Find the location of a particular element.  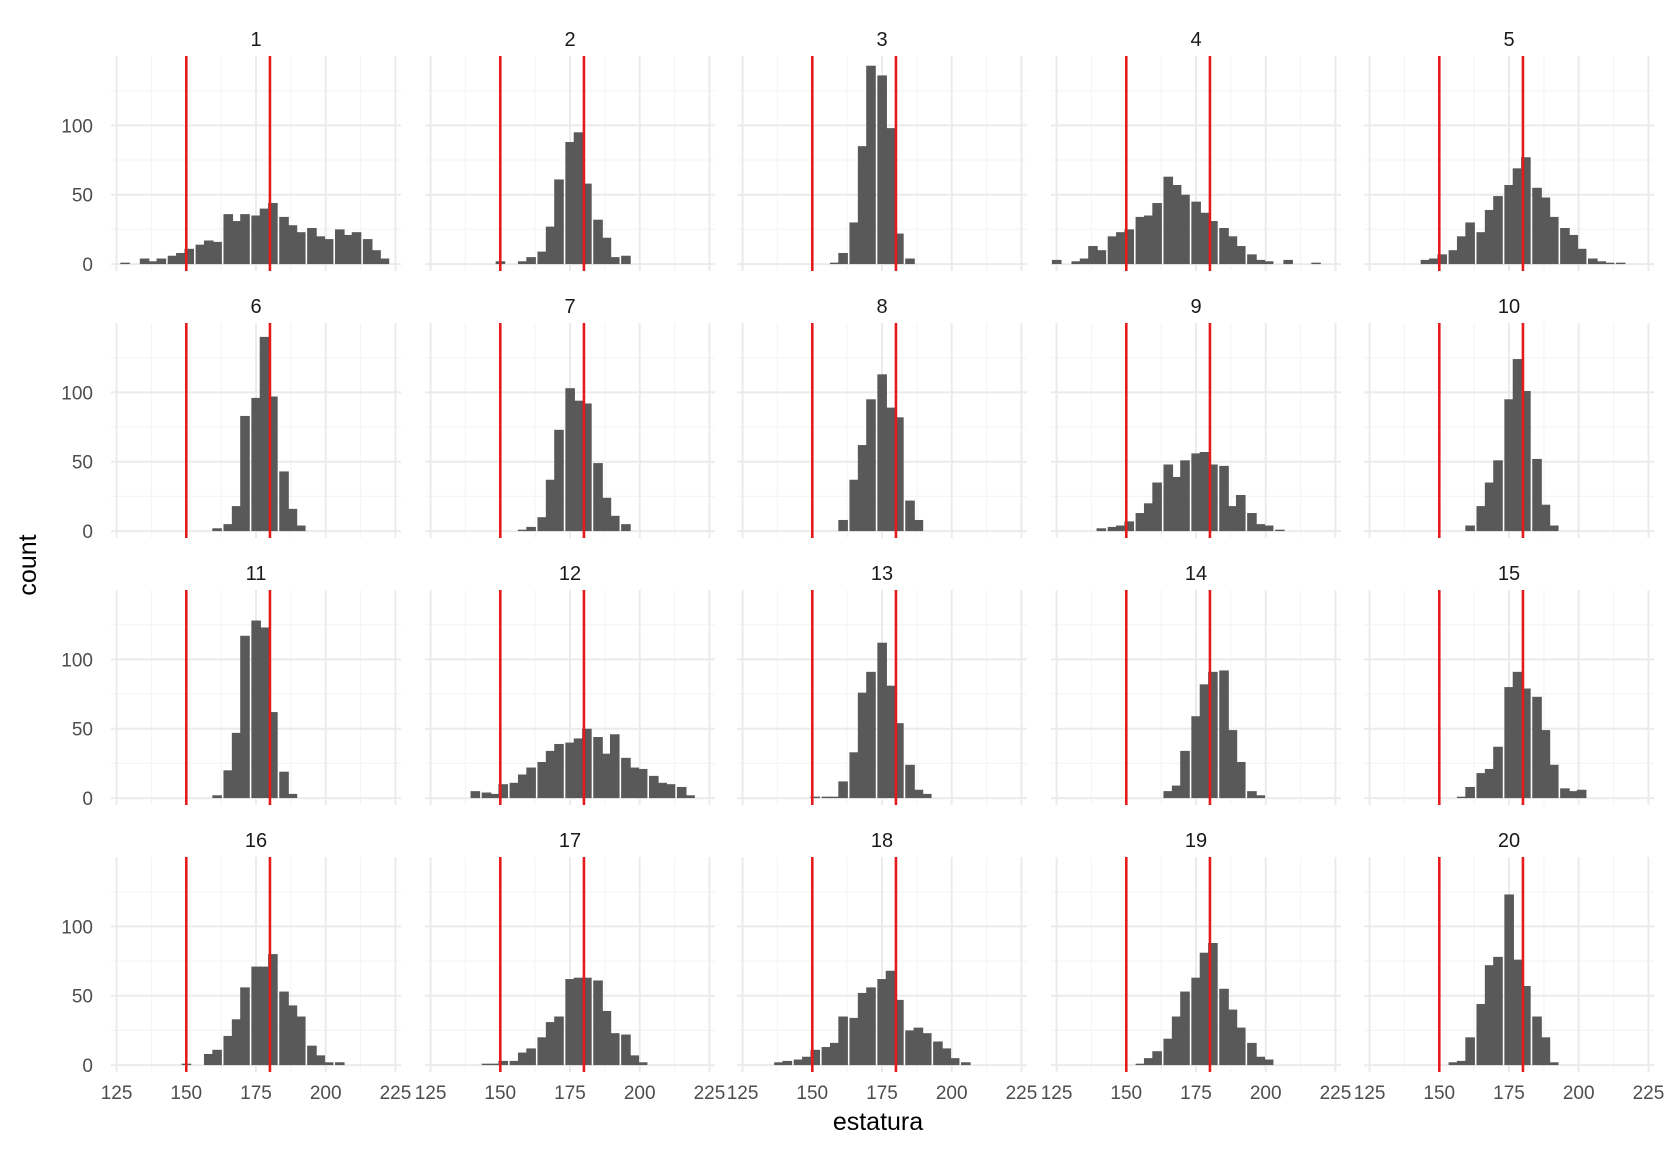

x-tick-label: 225 is located at coordinates (710, 1093).